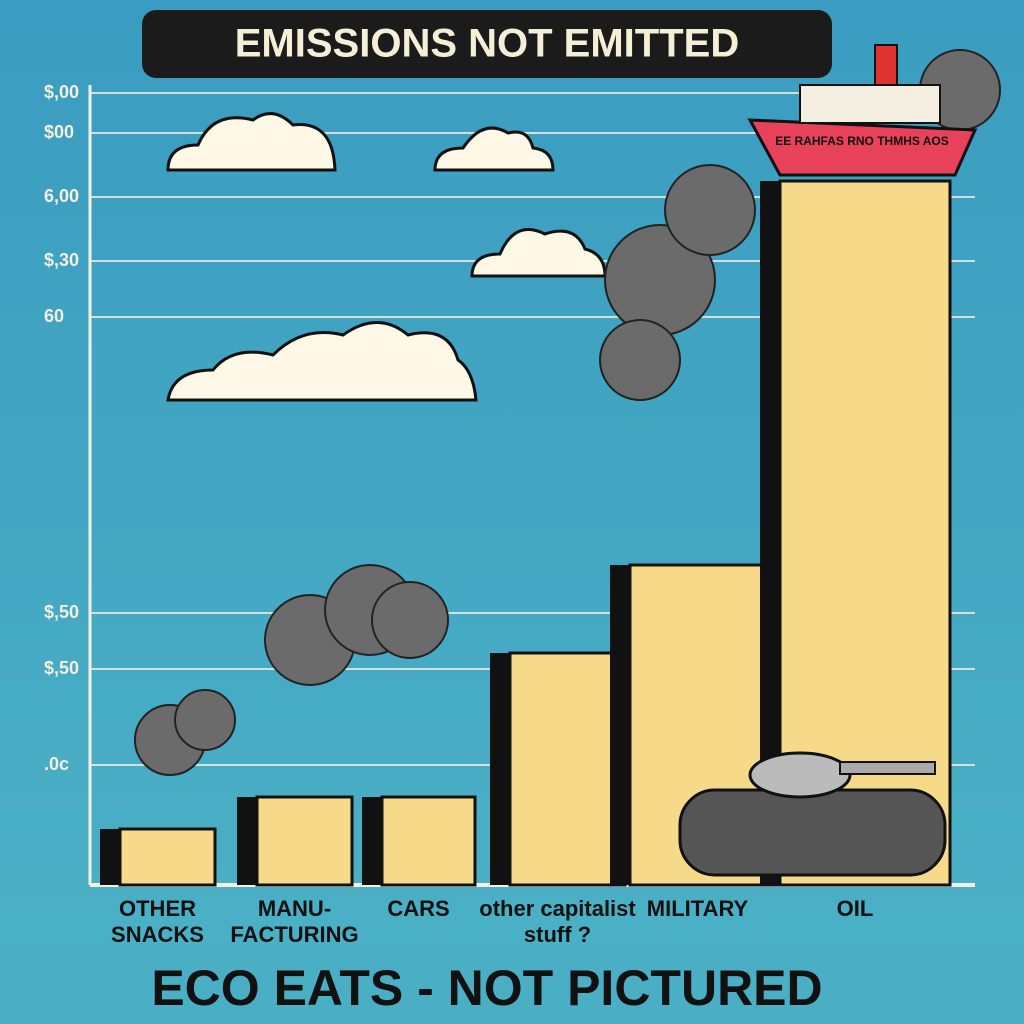  Describe the element at coordinates (294, 921) in the screenshot. I see `x-tick-label: MANU-FACTURING` at that location.